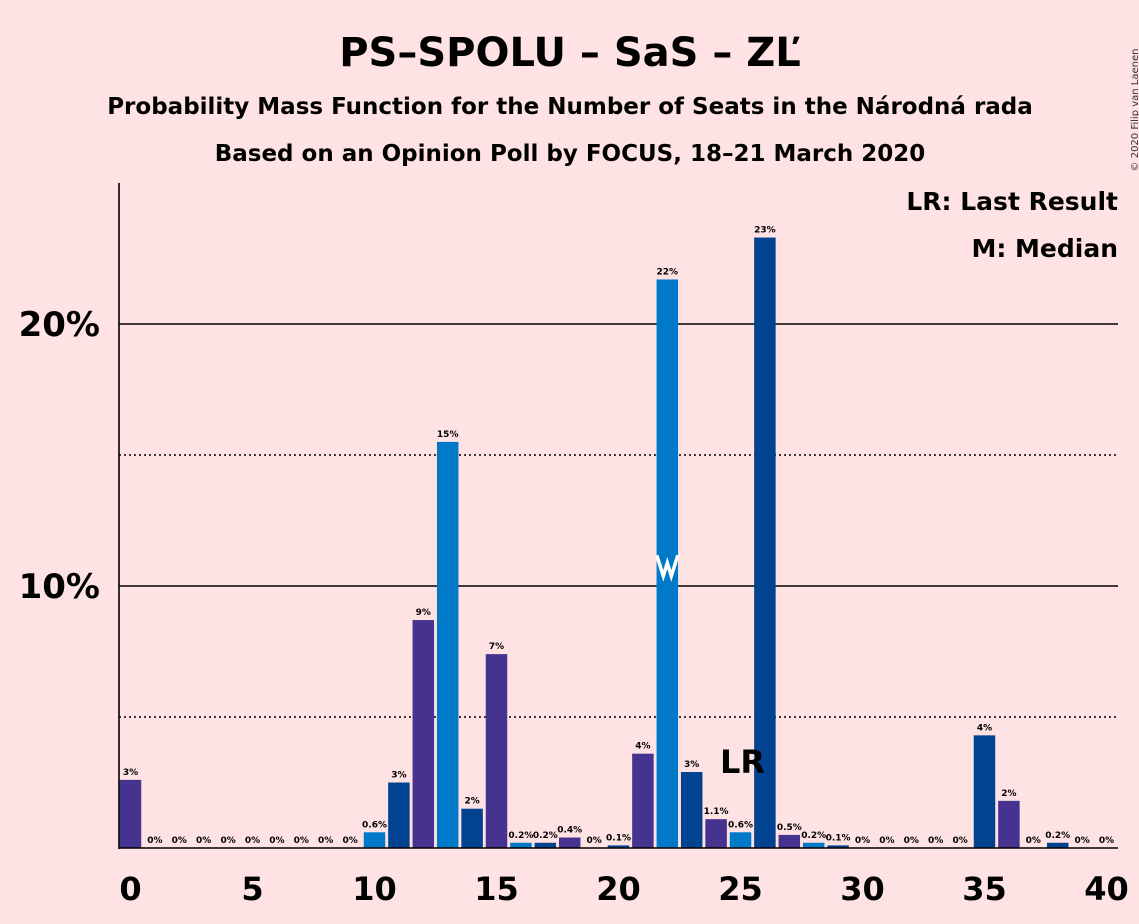 This screenshot has height=924, width=1139. Describe the element at coordinates (227, 841) in the screenshot. I see `bar-label-seats-4: 0%` at that location.